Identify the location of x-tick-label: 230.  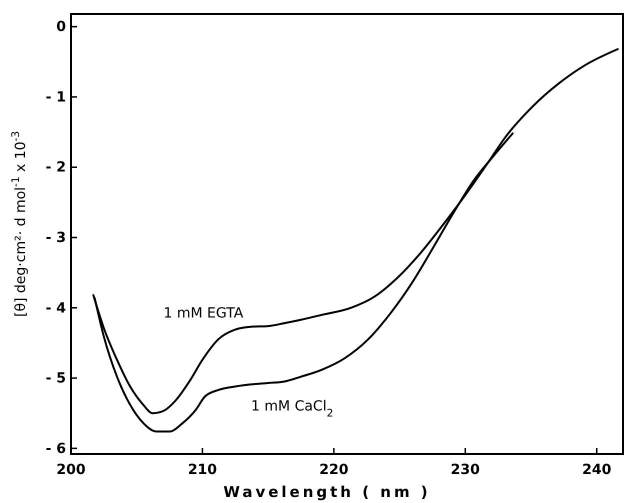
(465, 470).